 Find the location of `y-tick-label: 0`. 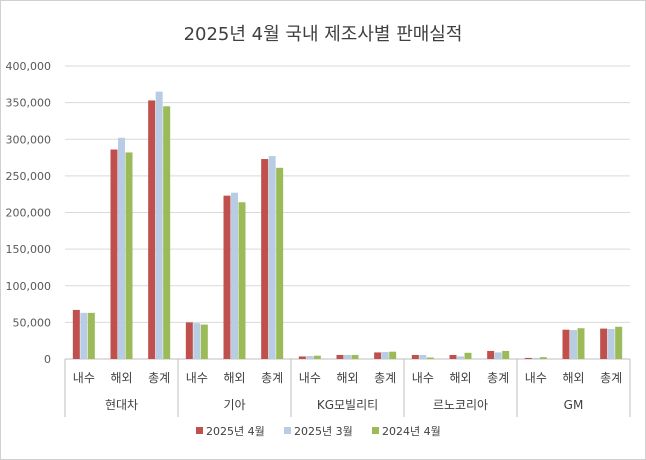

y-tick-label: 0 is located at coordinates (47, 359).